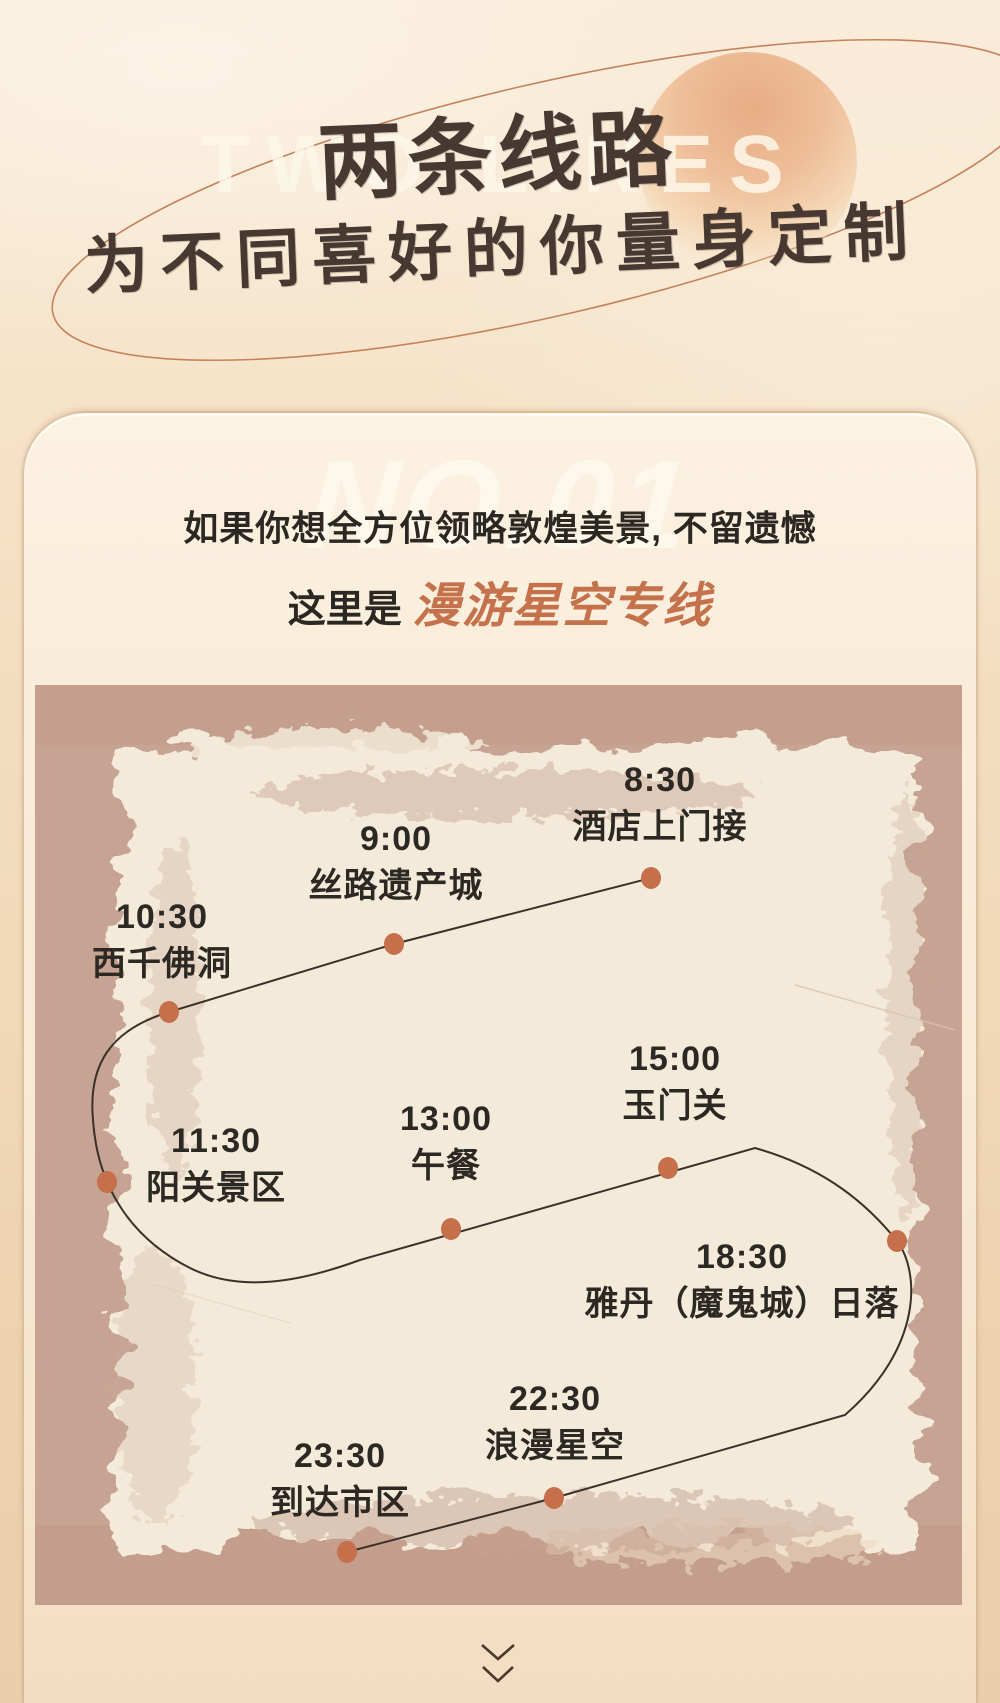 Image resolution: width=1000 pixels, height=1703 pixels. What do you see at coordinates (396, 886) in the screenshot?
I see `stop-name: 丝路遗产城` at bounding box center [396, 886].